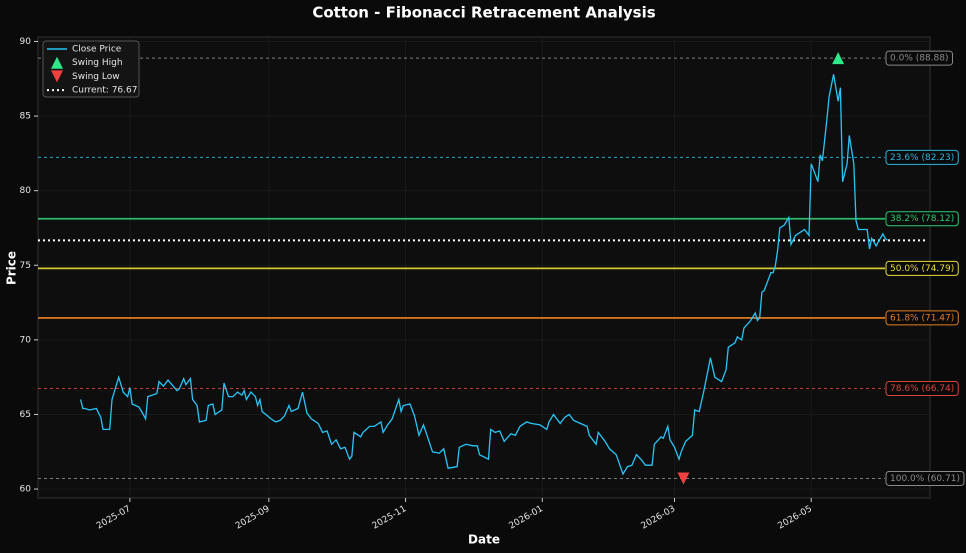  What do you see at coordinates (483, 13) in the screenshot?
I see `chart-title: Cotton - Fibonacci Retracement Analysis` at bounding box center [483, 13].